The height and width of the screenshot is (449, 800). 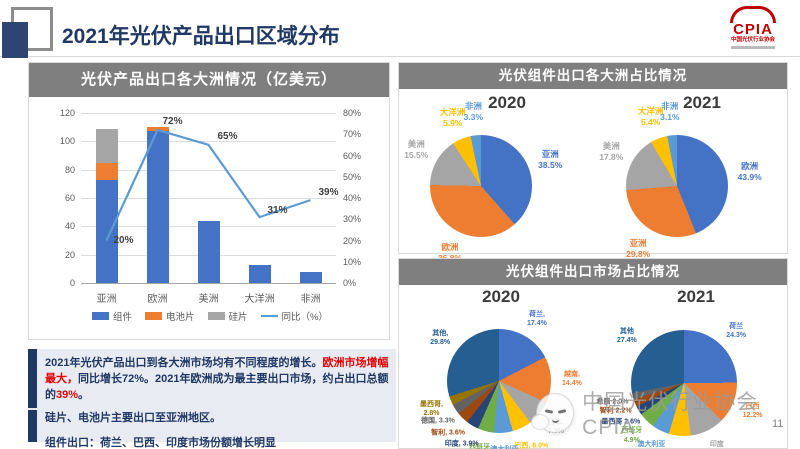 I want to click on right-axis-tick: 50%, so click(x=352, y=176).